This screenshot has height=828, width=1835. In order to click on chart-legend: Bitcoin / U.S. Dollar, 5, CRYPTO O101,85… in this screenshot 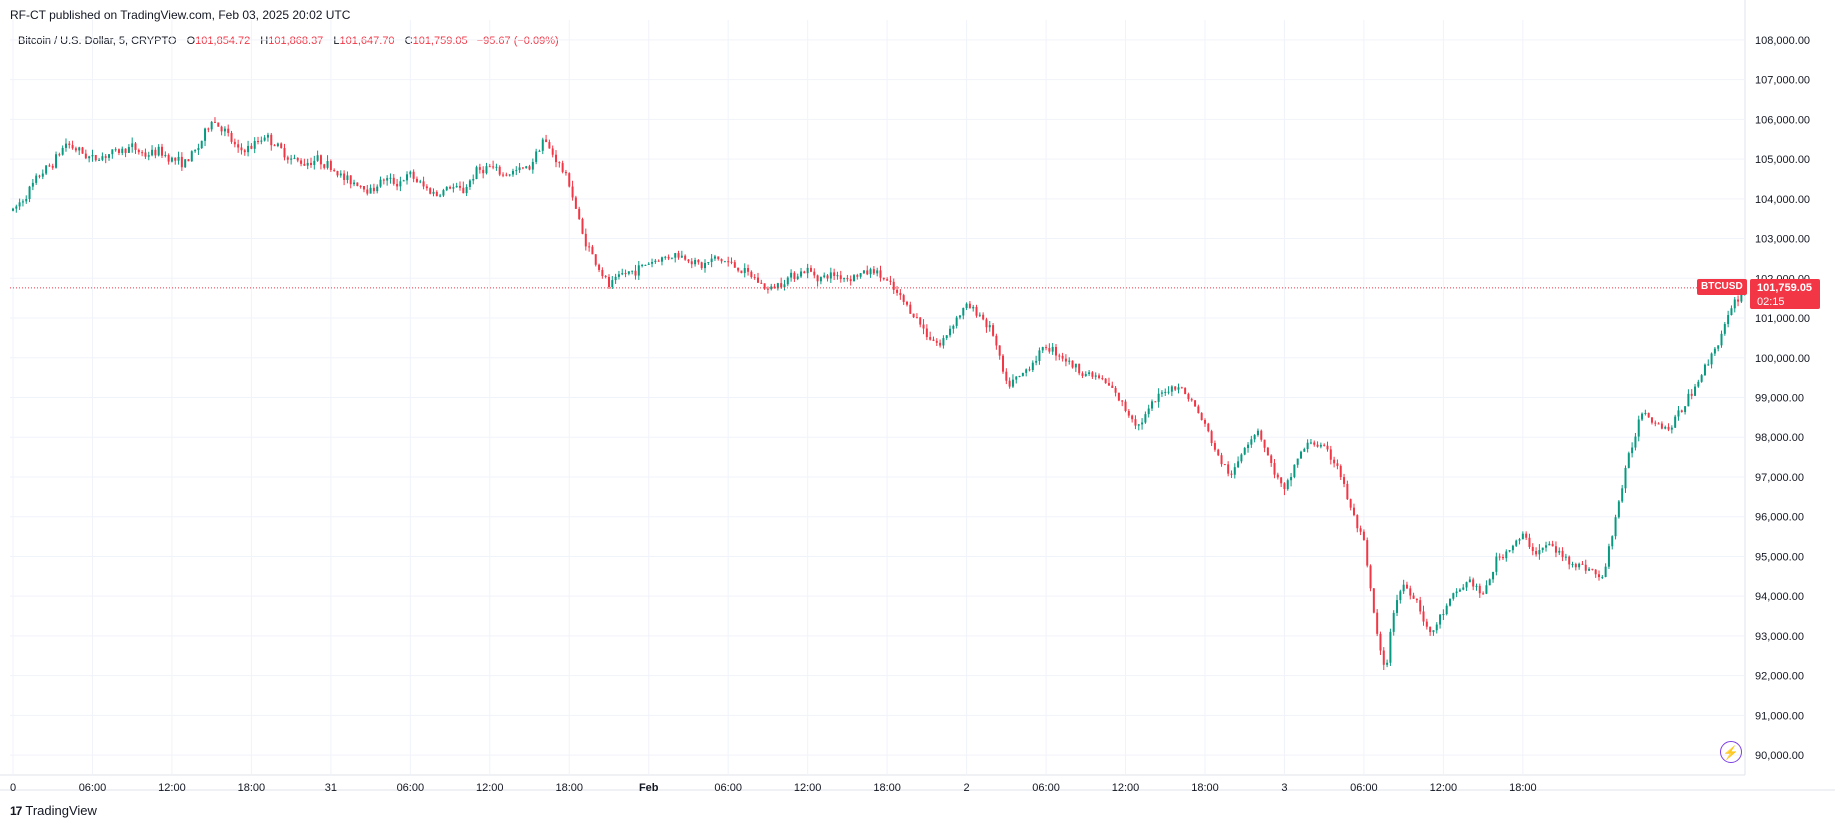, I will do `click(288, 41)`.